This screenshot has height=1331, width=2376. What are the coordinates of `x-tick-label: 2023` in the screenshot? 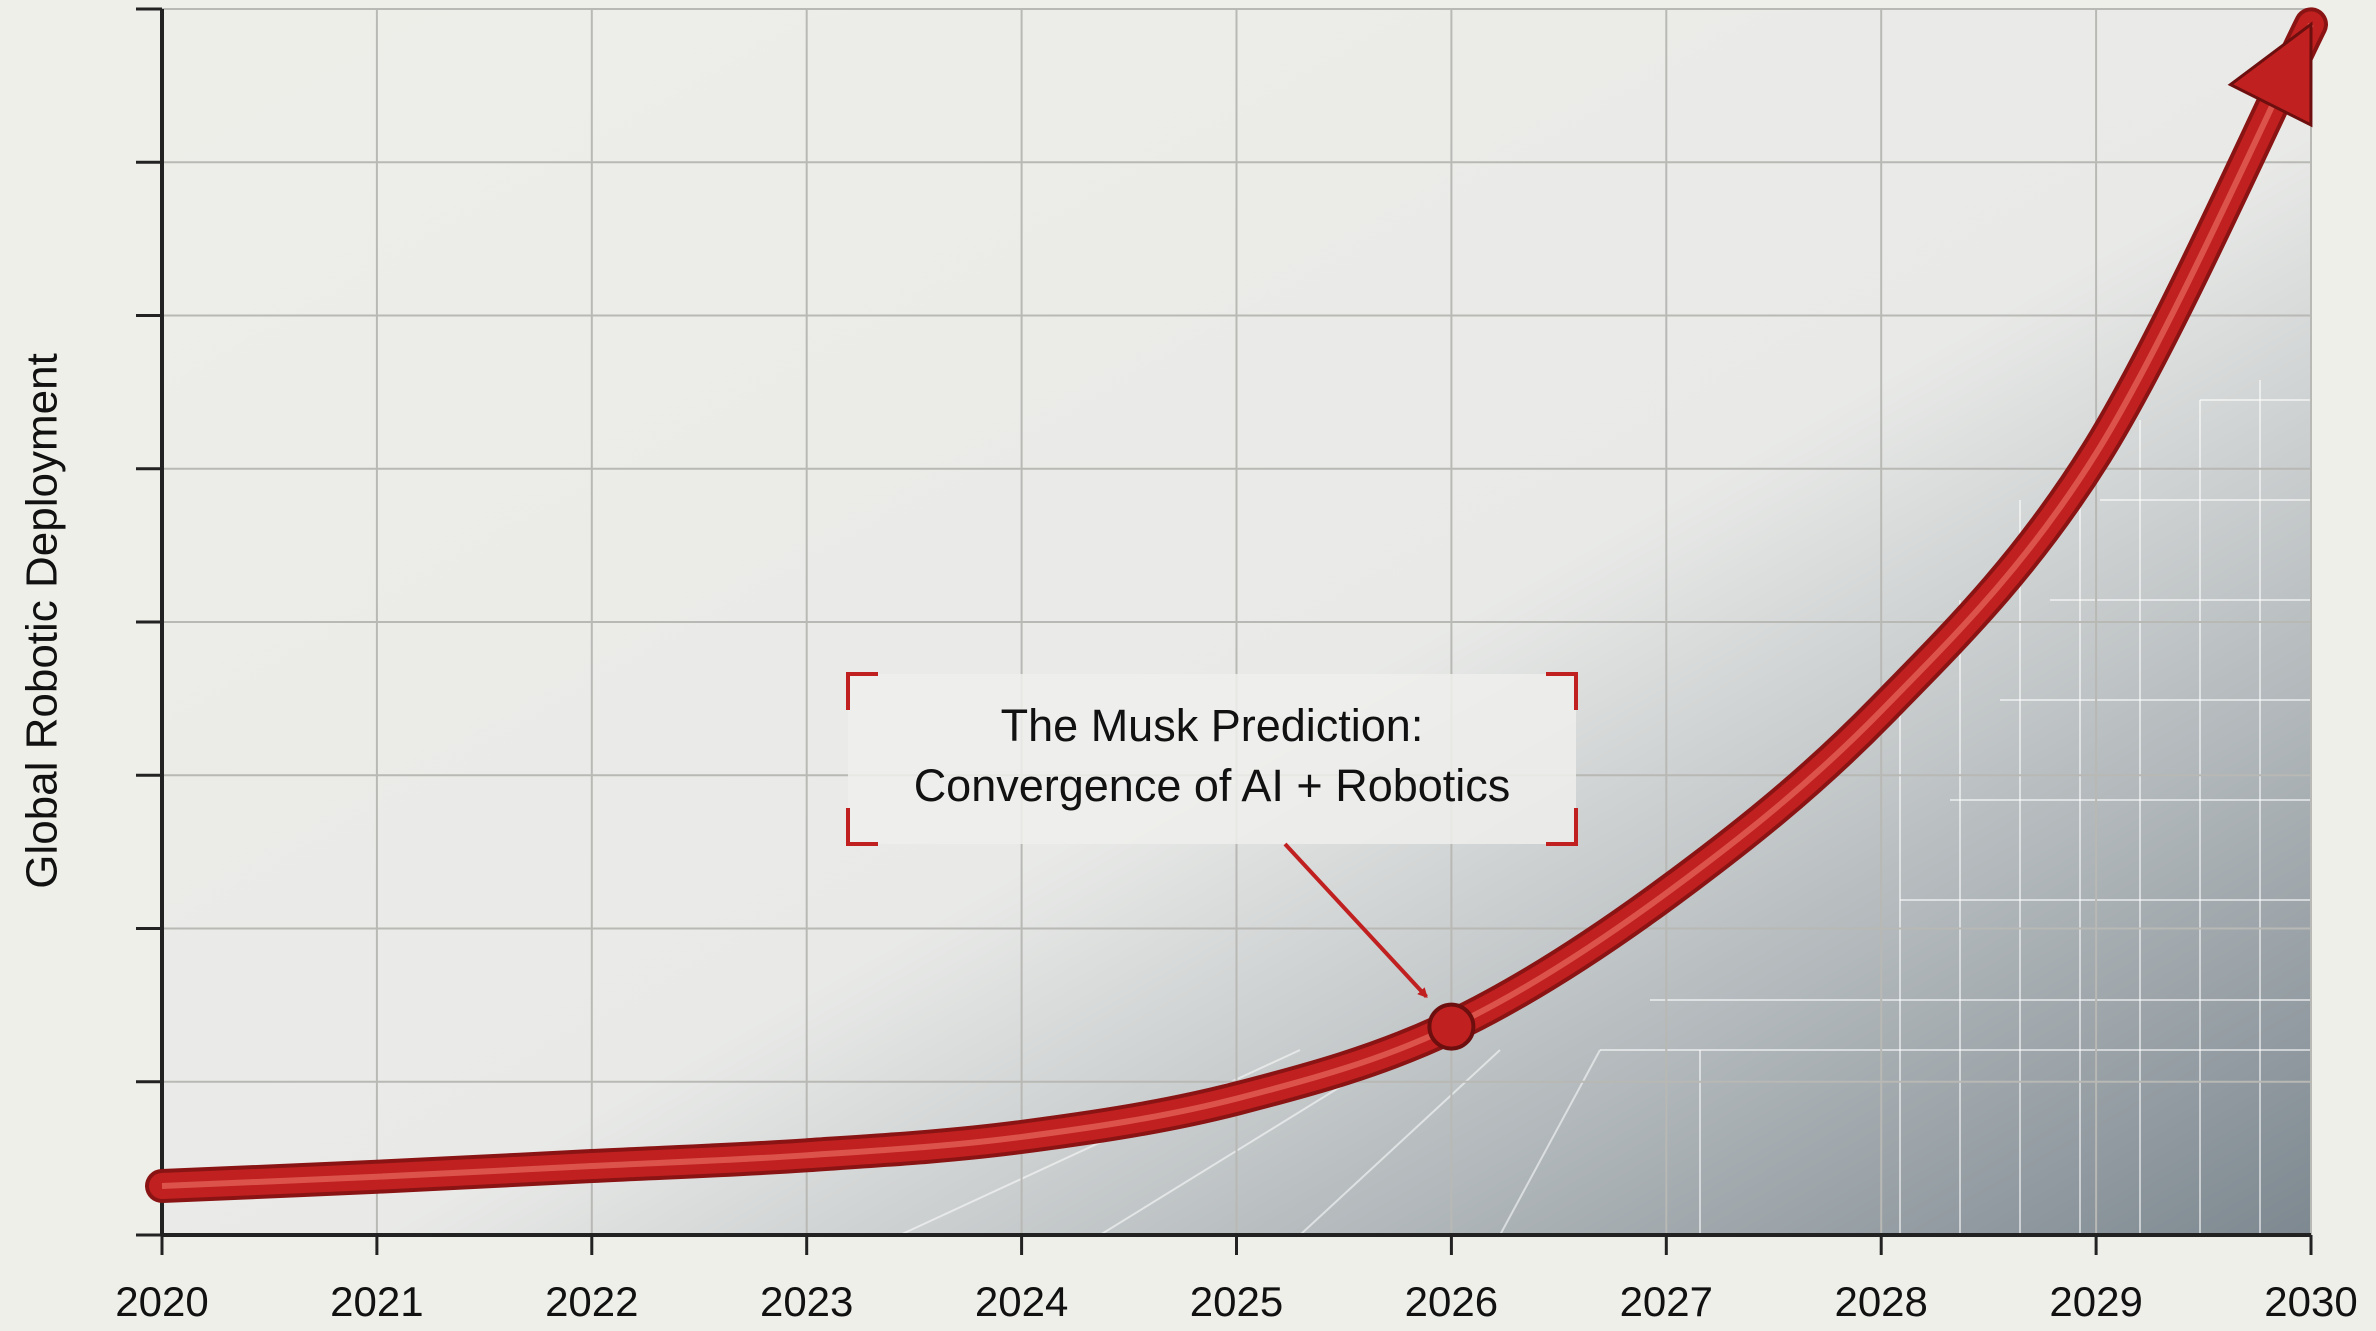 It's located at (806, 1301).